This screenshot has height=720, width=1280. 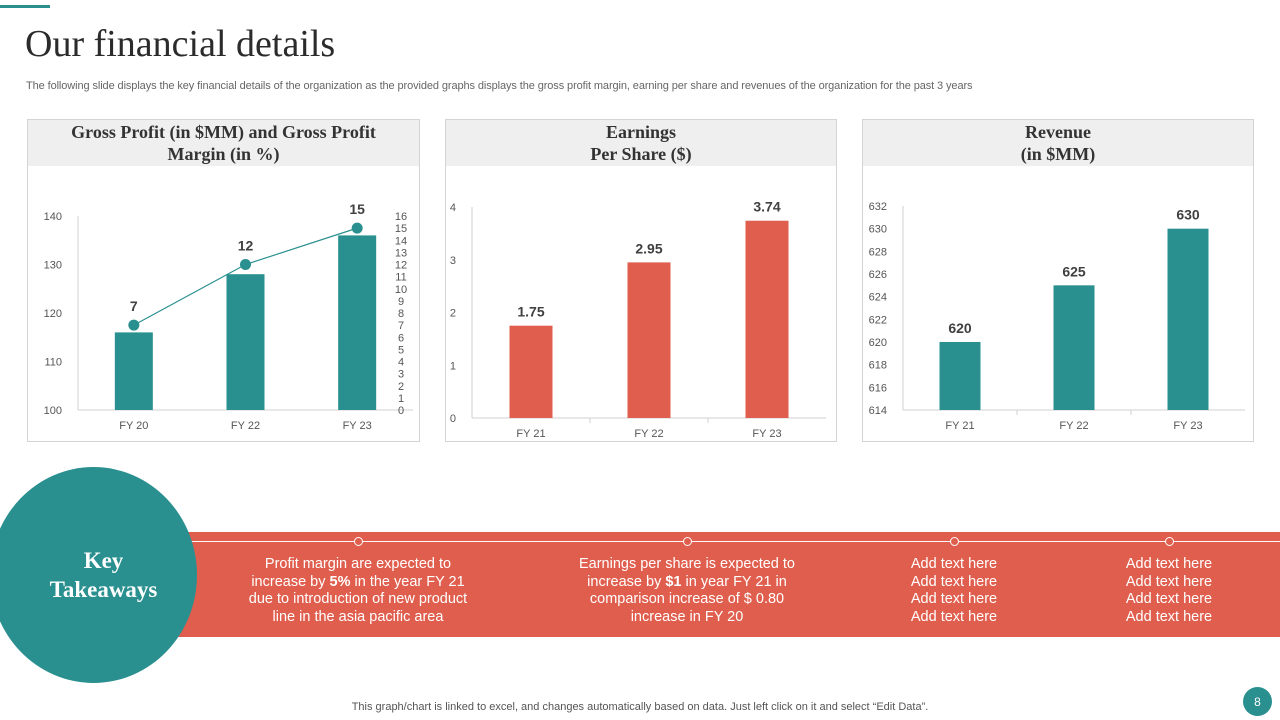 I want to click on x-tick-label: FY 20, so click(x=133, y=426).